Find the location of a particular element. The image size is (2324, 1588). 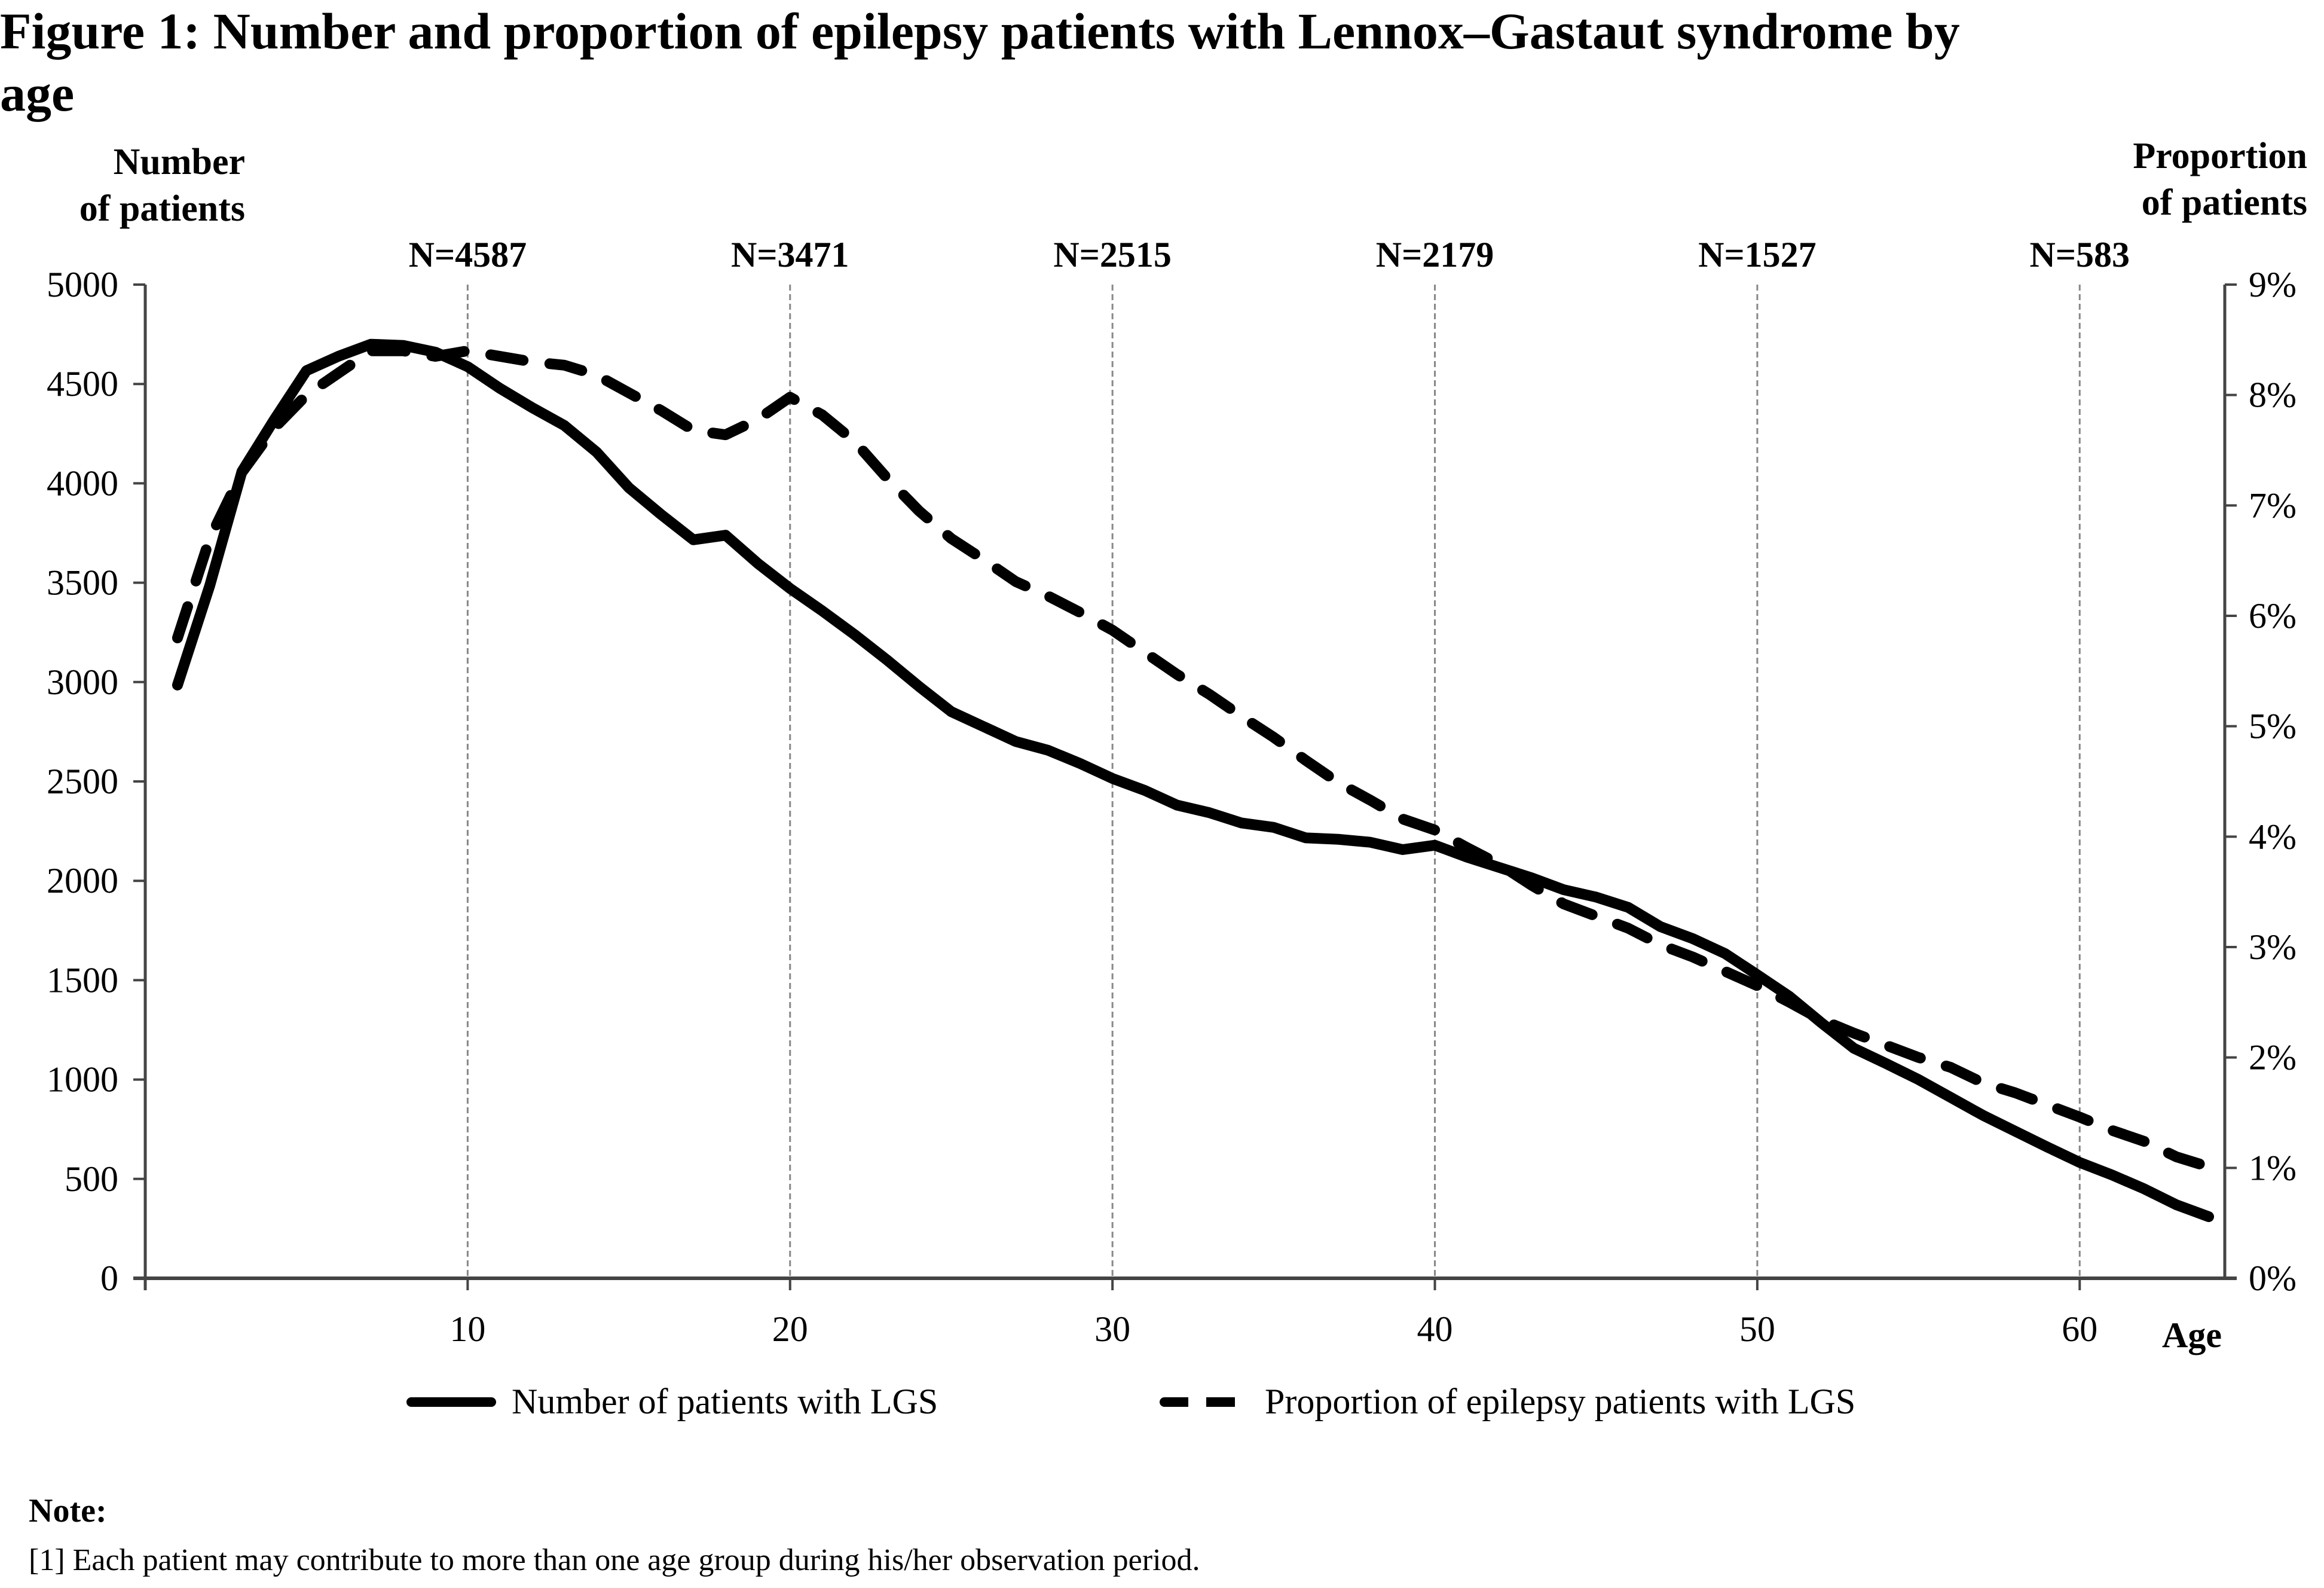

legend-item-proportion: Proportion of epilepsy patients with LGS is located at coordinates (1508, 1401).